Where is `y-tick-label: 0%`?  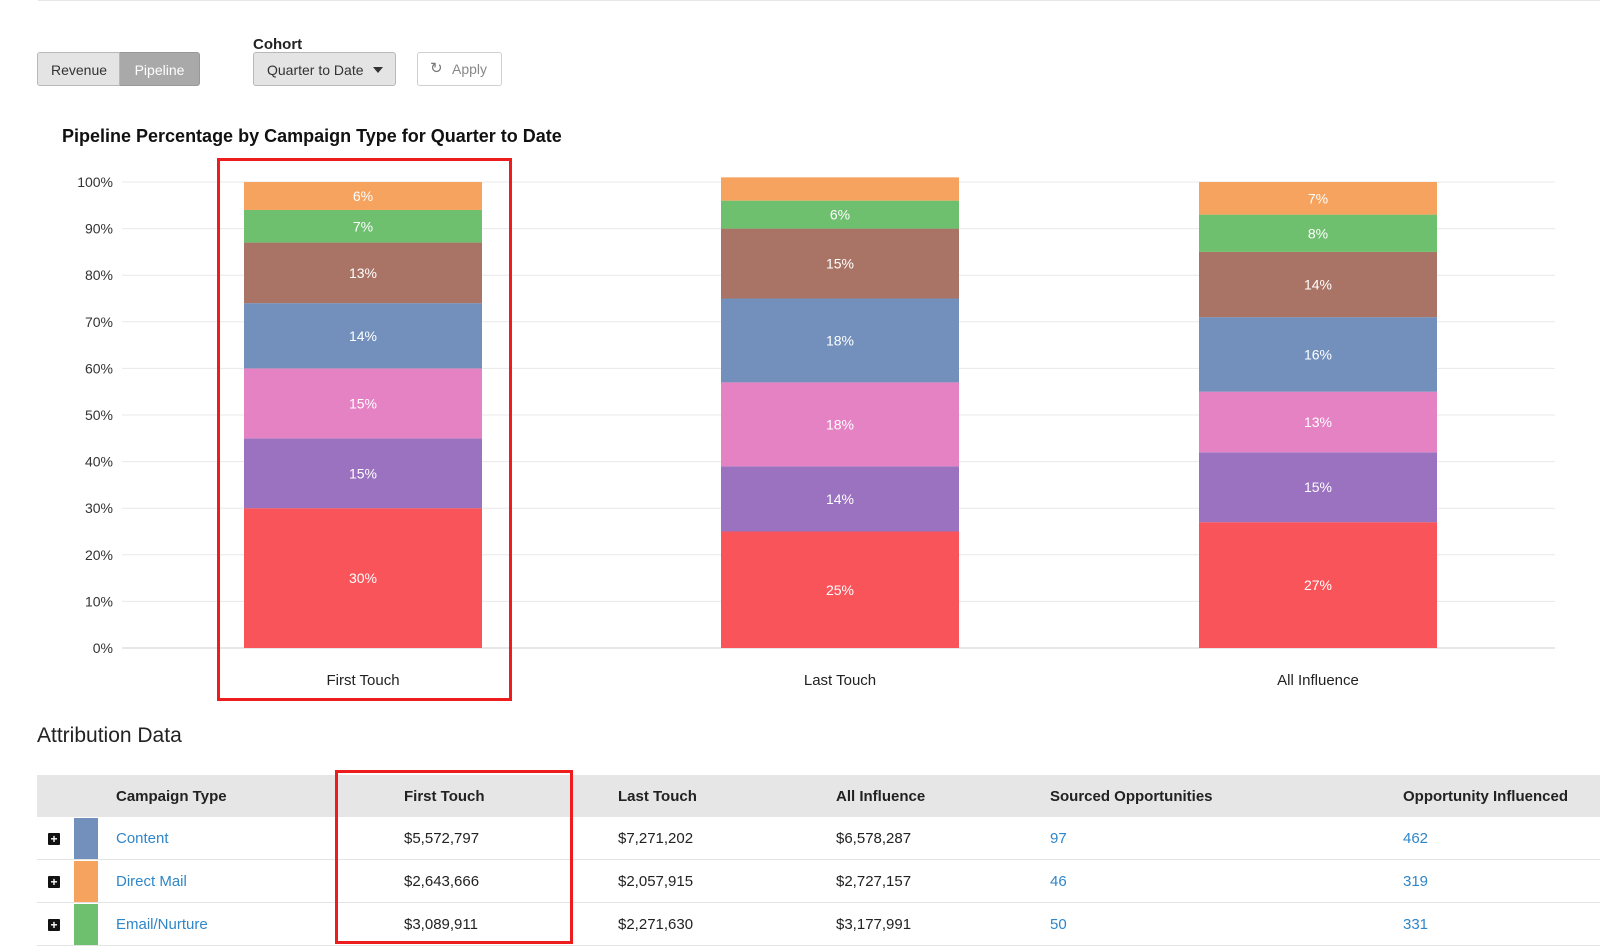
y-tick-label: 0% is located at coordinates (103, 648).